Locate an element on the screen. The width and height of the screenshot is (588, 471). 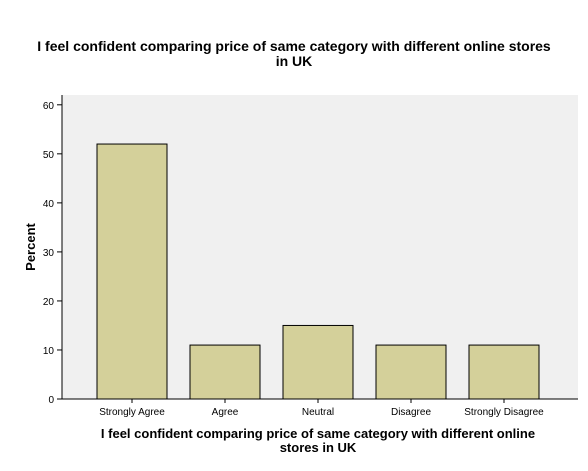
x-tick-label: Strongly Agree is located at coordinates (132, 412).